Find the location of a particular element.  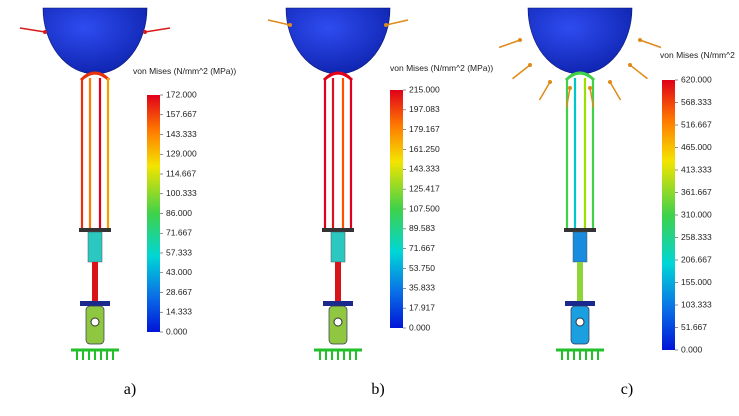

scale-label: 215.000 is located at coordinates (424, 89).